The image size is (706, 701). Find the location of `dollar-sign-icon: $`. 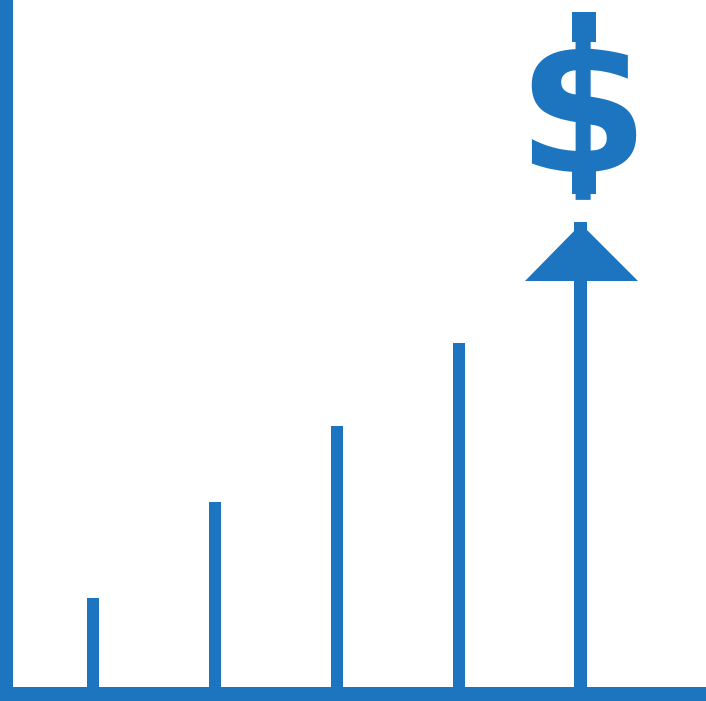

dollar-sign-icon: $ is located at coordinates (583, 108).